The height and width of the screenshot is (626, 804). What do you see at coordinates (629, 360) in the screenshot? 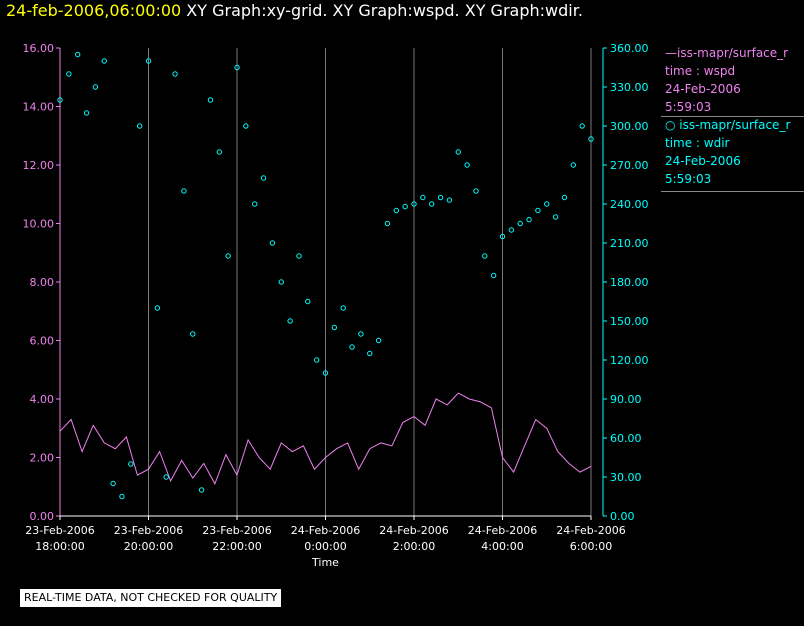
I see `right-axis-tick-label: 120.00` at bounding box center [629, 360].